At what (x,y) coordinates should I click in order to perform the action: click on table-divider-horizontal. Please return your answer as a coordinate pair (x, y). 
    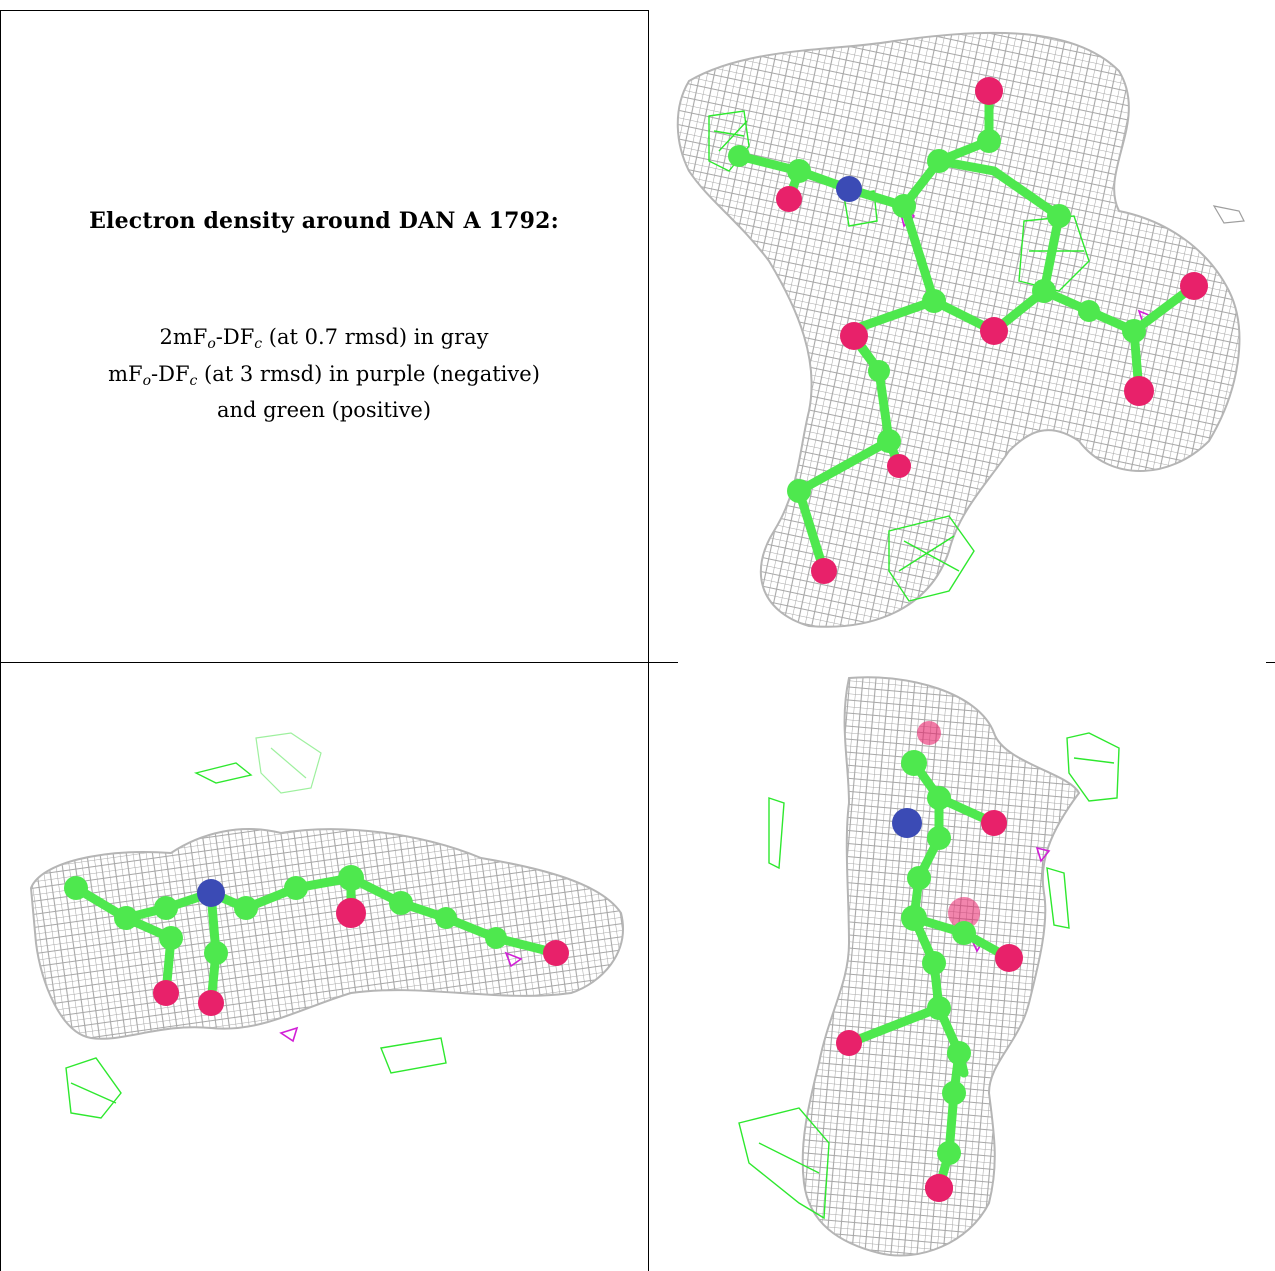
    Looking at the image, I should click on (339, 662).